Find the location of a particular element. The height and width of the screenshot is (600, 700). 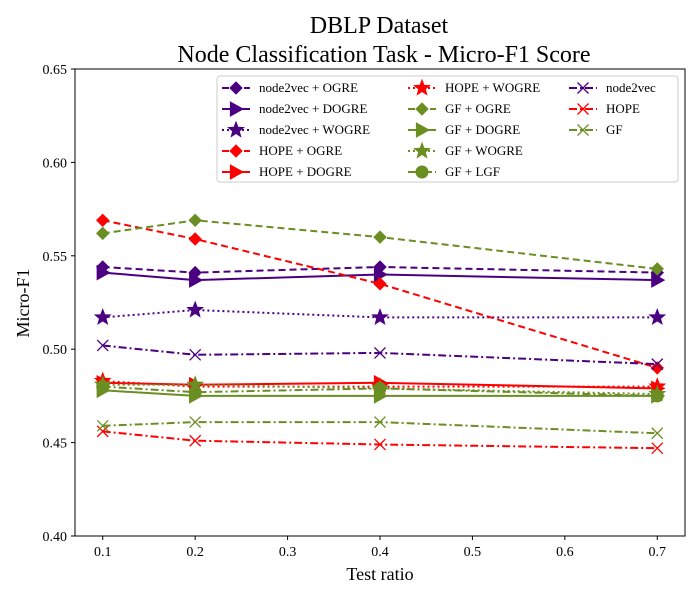

legend-item: node2vec + DOGRE is located at coordinates (294, 109).